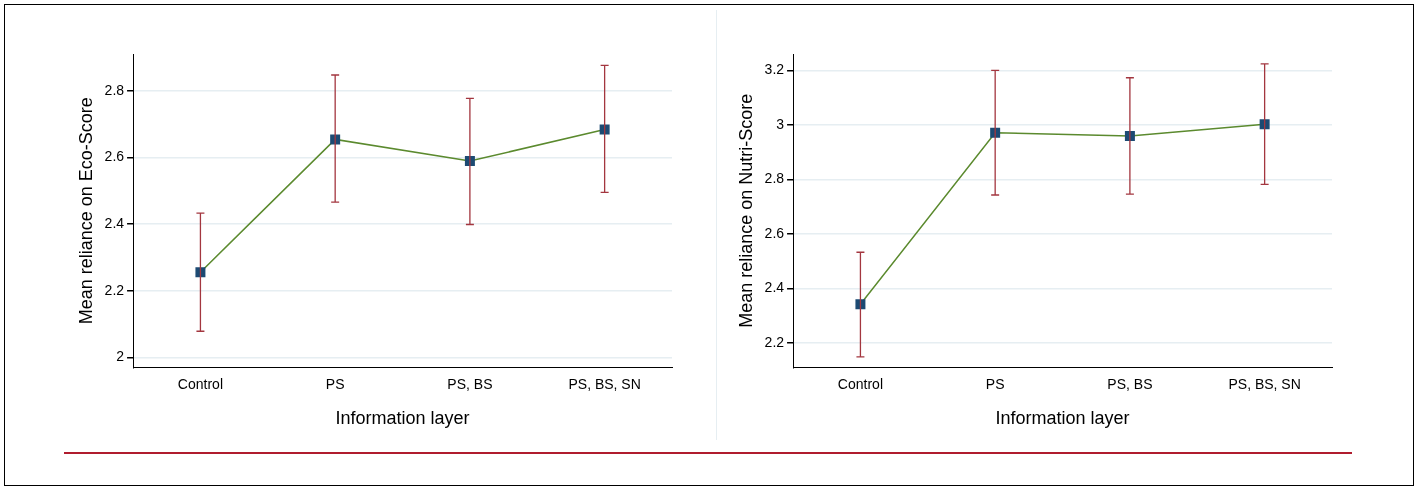 This screenshot has height=492, width=1420. I want to click on y-axis-title: Mean reliance on Nutri-Score, so click(745, 210).